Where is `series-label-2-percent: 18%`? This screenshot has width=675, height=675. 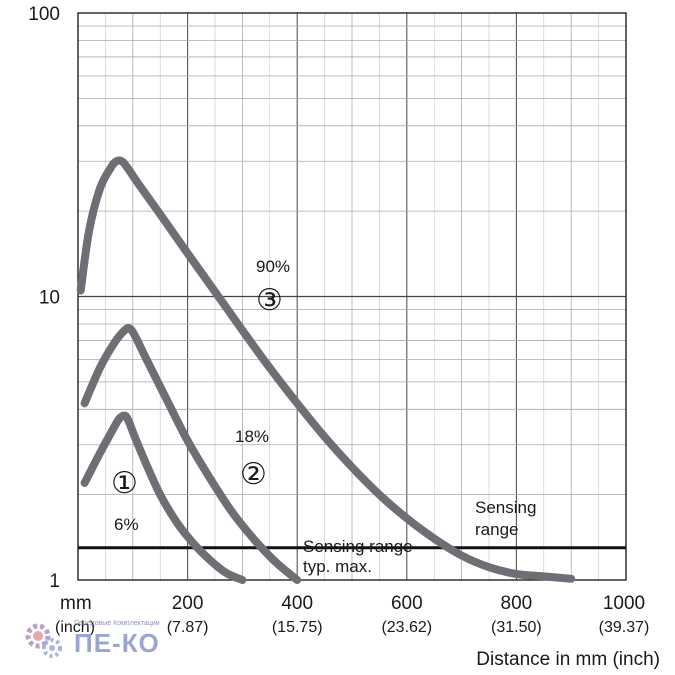
series-label-2-percent: 18% is located at coordinates (252, 436).